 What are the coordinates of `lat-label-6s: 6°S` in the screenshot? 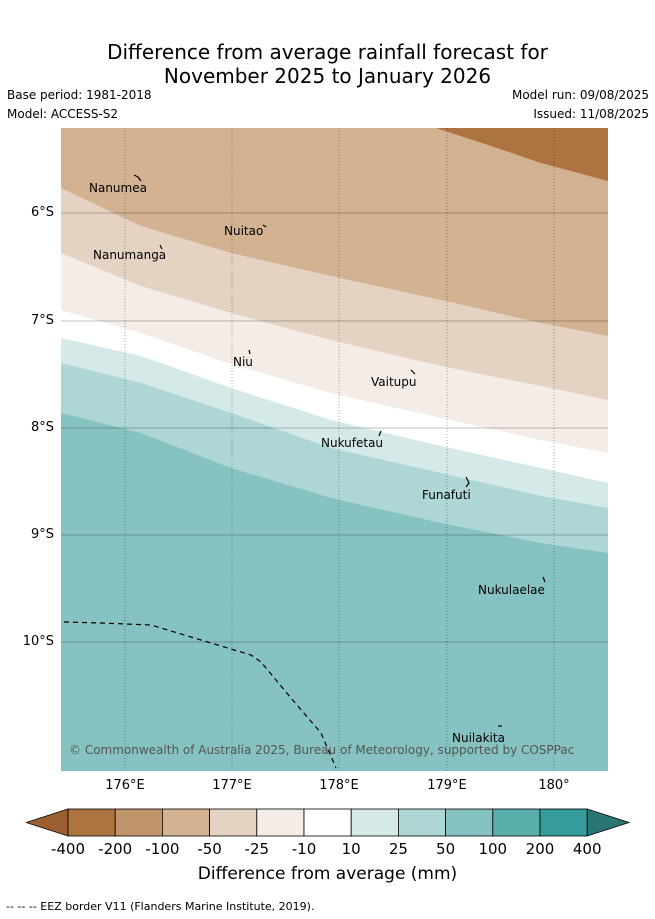 It's located at (42, 212).